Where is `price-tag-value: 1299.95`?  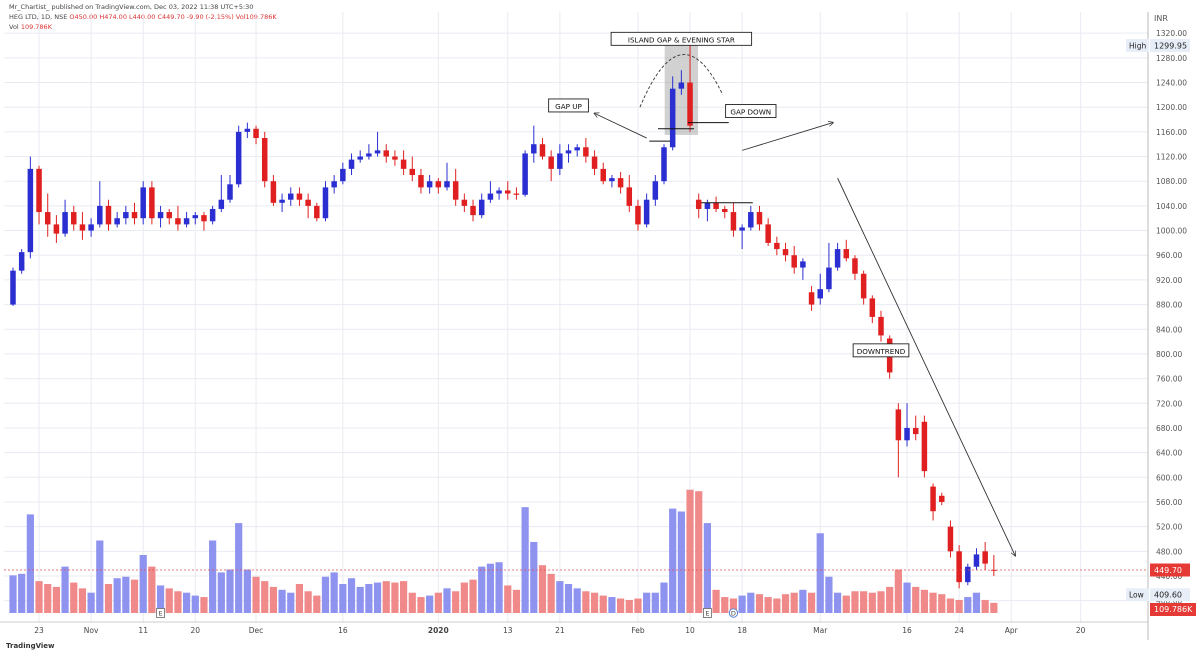
price-tag-value: 1299.95 is located at coordinates (1170, 46).